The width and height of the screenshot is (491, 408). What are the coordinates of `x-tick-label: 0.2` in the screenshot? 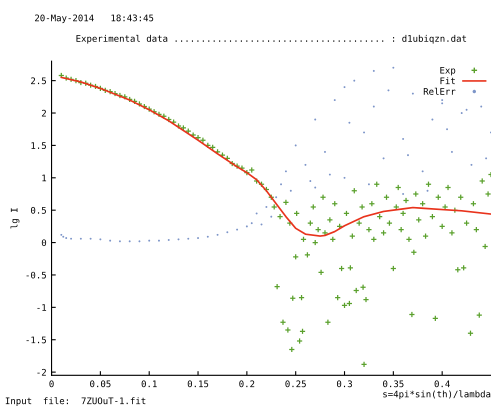 It's located at (246, 384).